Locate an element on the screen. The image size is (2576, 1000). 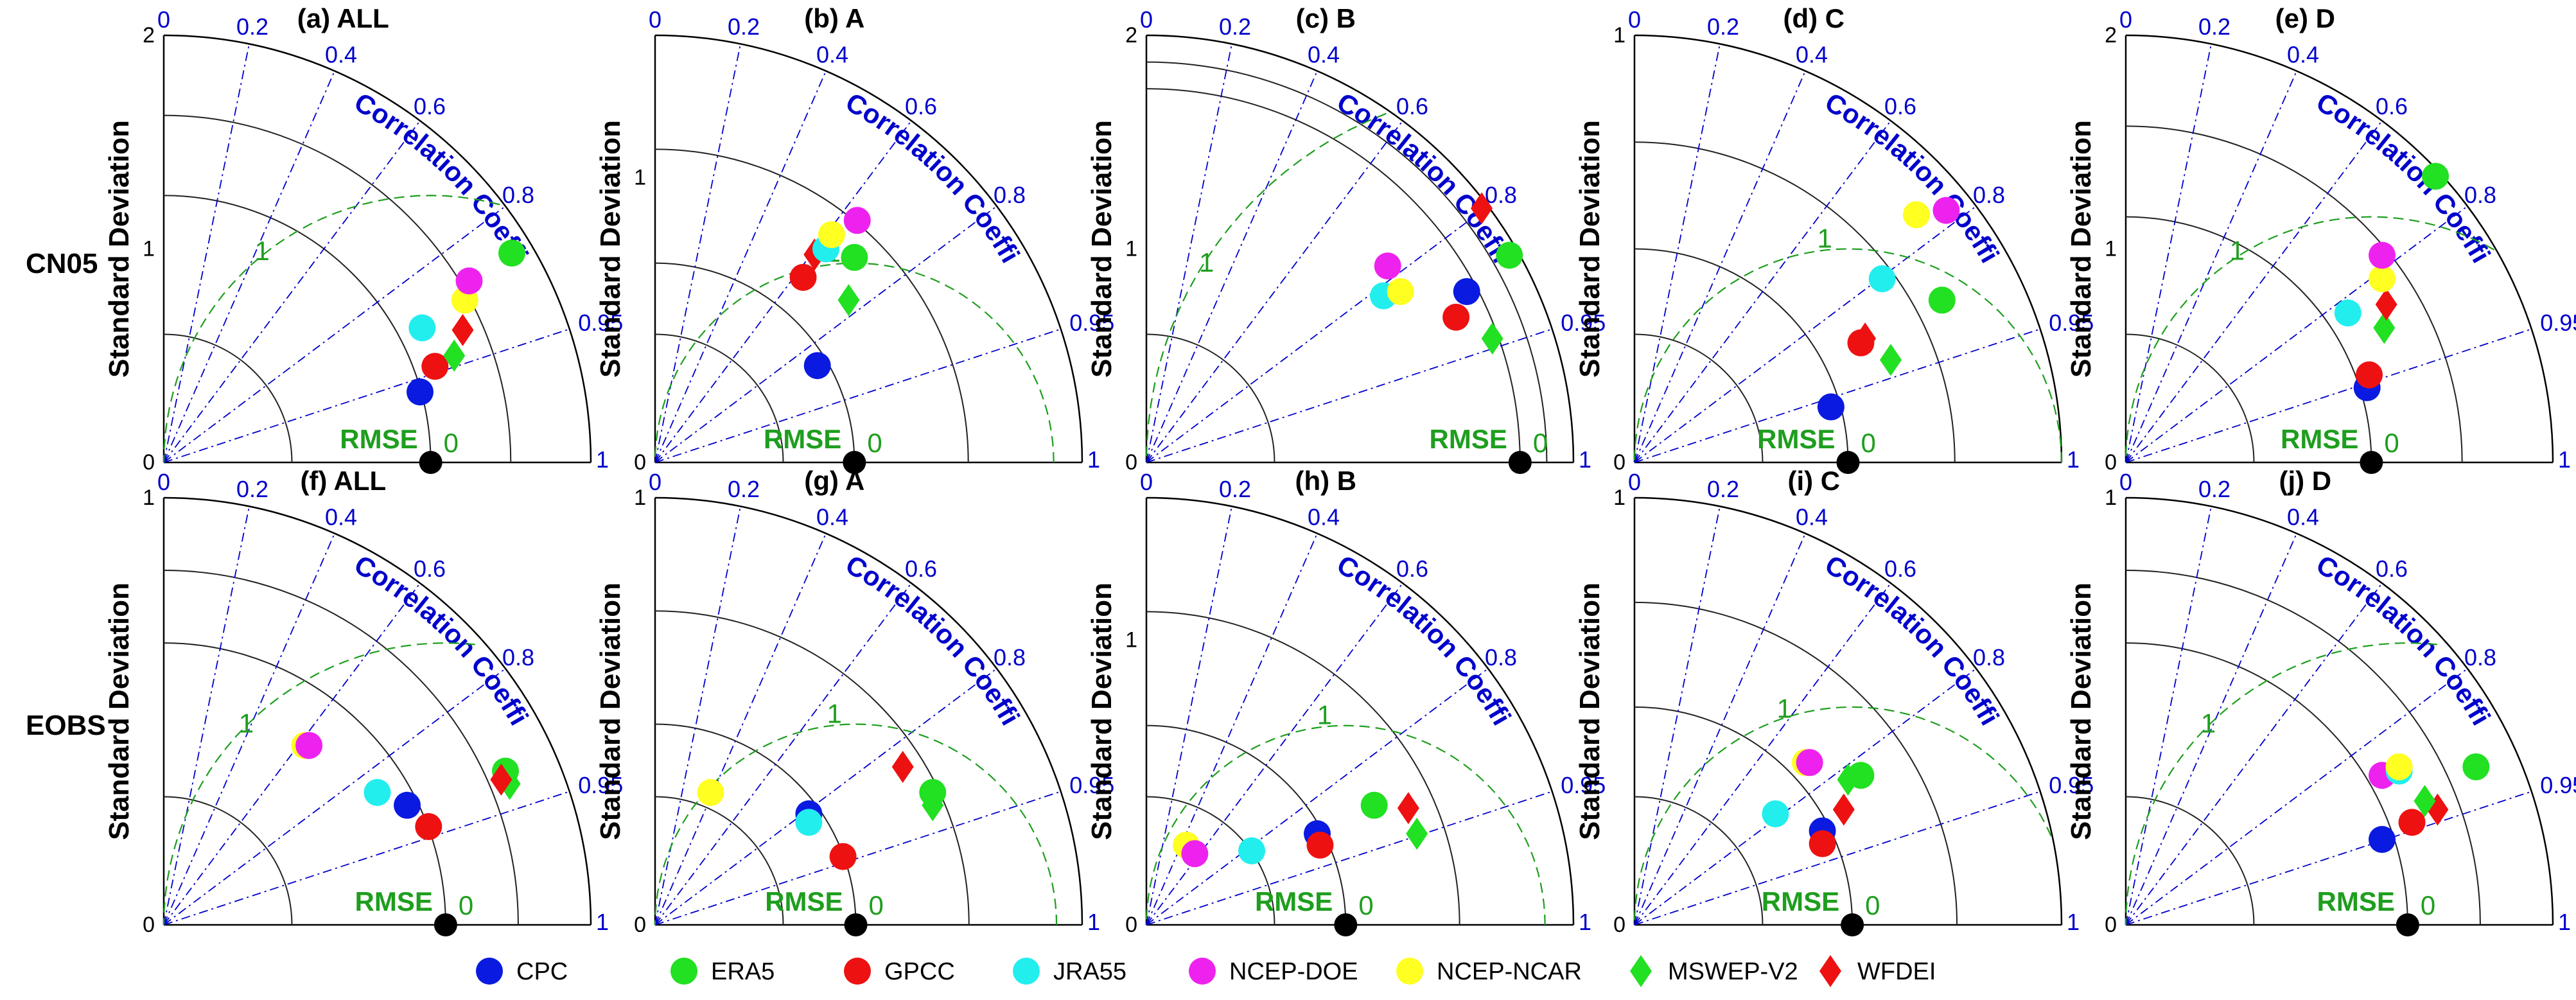
panel-title: (e) D is located at coordinates (2305, 18).